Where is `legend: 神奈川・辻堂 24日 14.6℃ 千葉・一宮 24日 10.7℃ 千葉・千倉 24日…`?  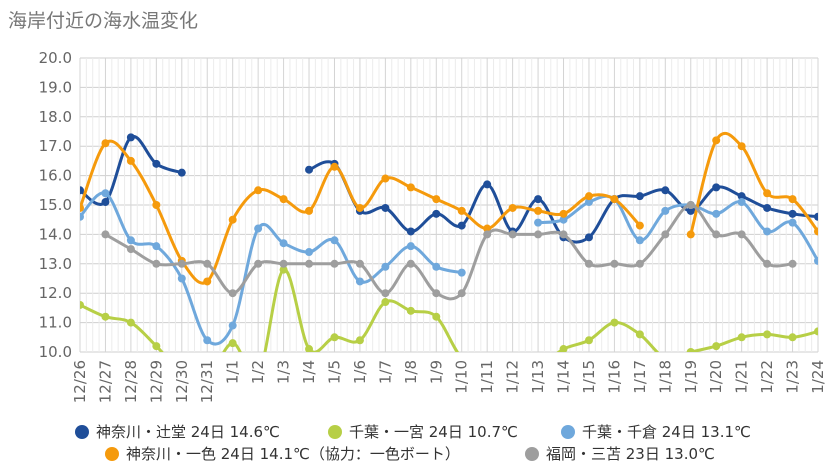 legend: 神奈川・辻堂 24日 14.6℃ 千葉・一宮 24日 10.7℃ 千葉・千倉 24日… is located at coordinates (413, 443).